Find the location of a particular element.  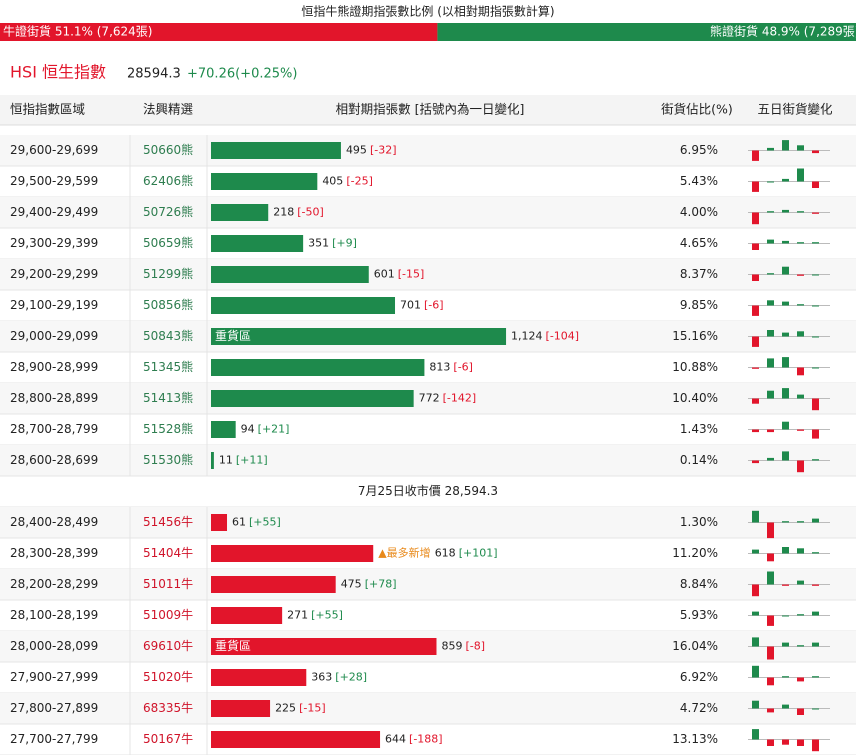

share-pct: 4.65% is located at coordinates (699, 243).